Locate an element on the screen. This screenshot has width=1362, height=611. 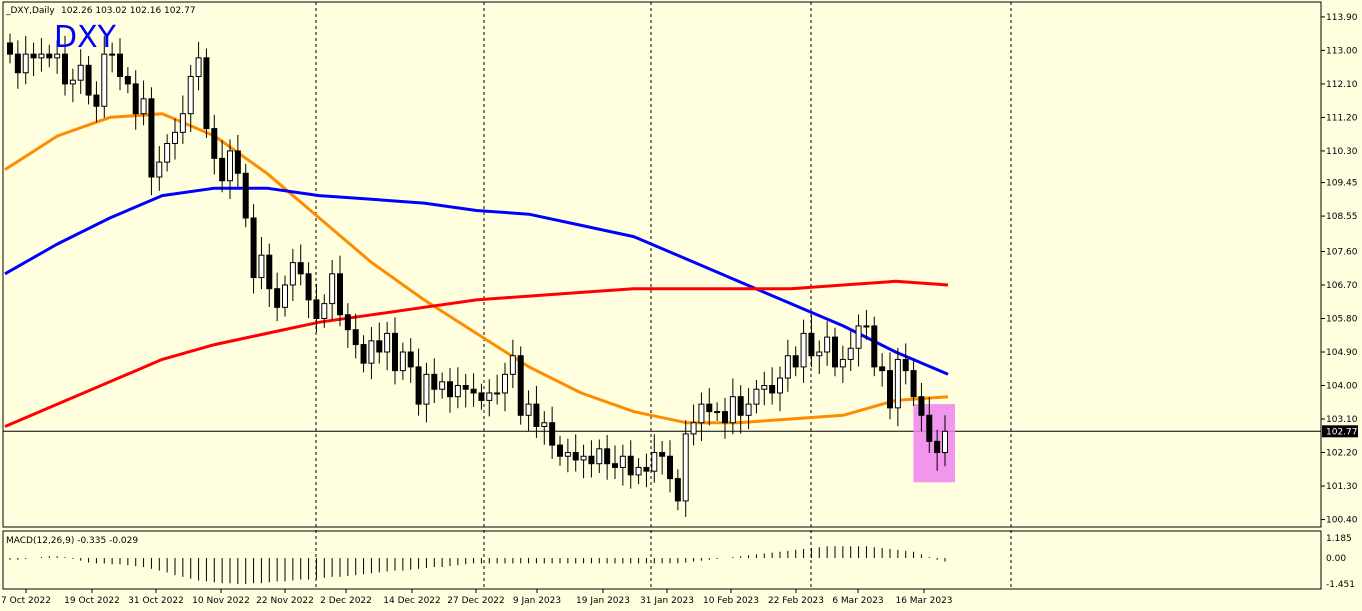
symbol-timeframe: _DXY,Daily is located at coordinates (30, 11).